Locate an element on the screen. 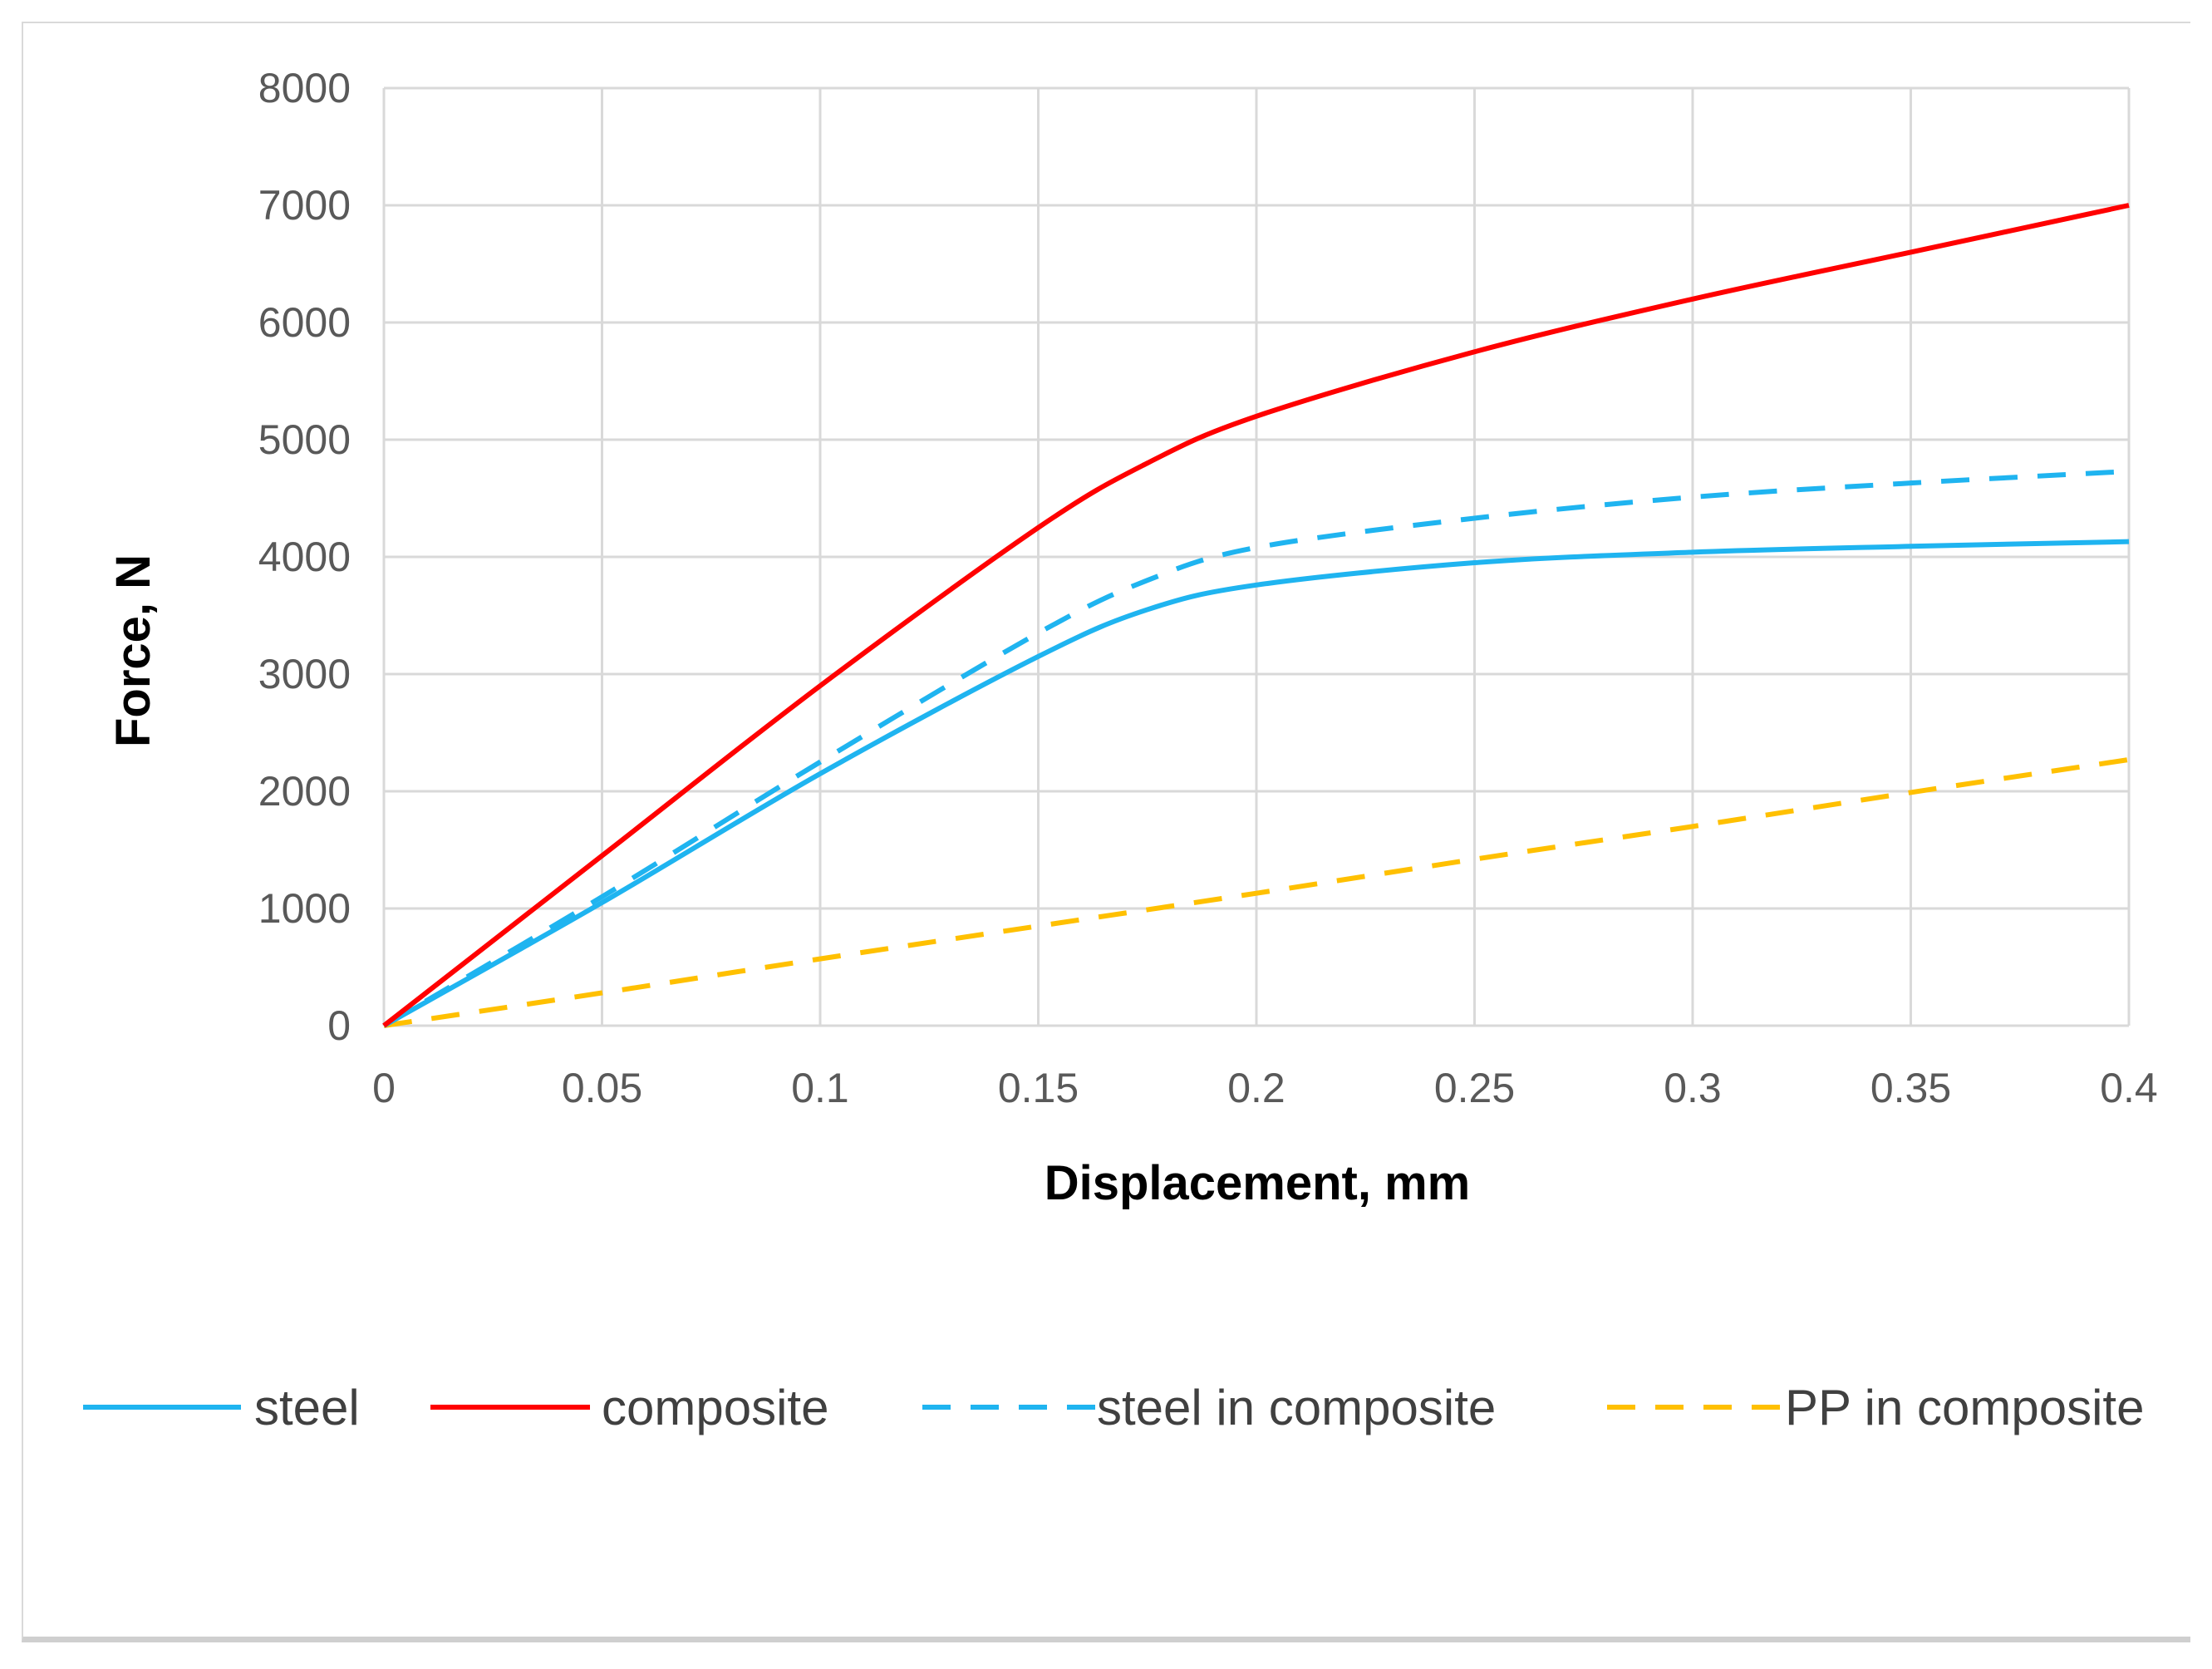 The image size is (2212, 1669). legend-label-steel-in-composite: steel in composite is located at coordinates (1297, 1408).